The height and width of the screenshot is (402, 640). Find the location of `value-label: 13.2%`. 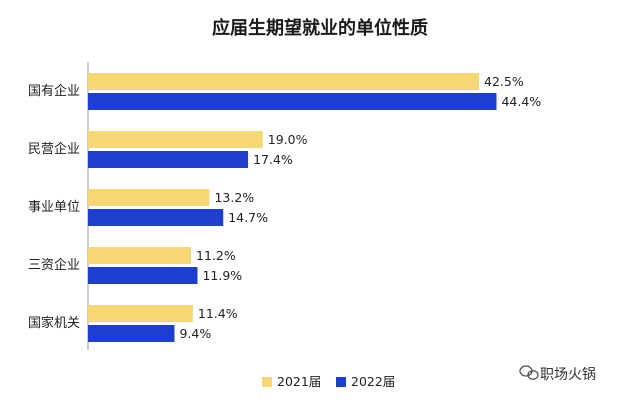

value-label: 13.2% is located at coordinates (234, 197).